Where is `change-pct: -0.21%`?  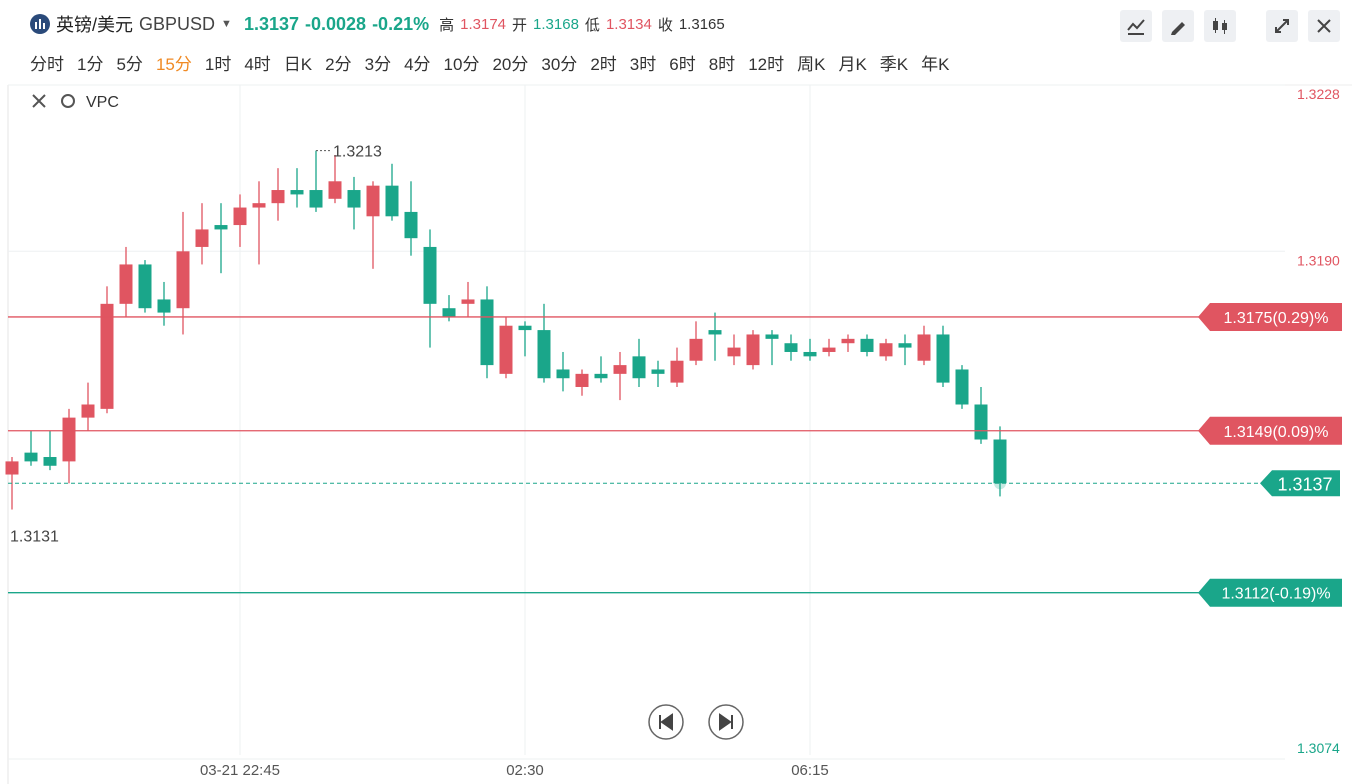
change-pct: -0.21% is located at coordinates (401, 23).